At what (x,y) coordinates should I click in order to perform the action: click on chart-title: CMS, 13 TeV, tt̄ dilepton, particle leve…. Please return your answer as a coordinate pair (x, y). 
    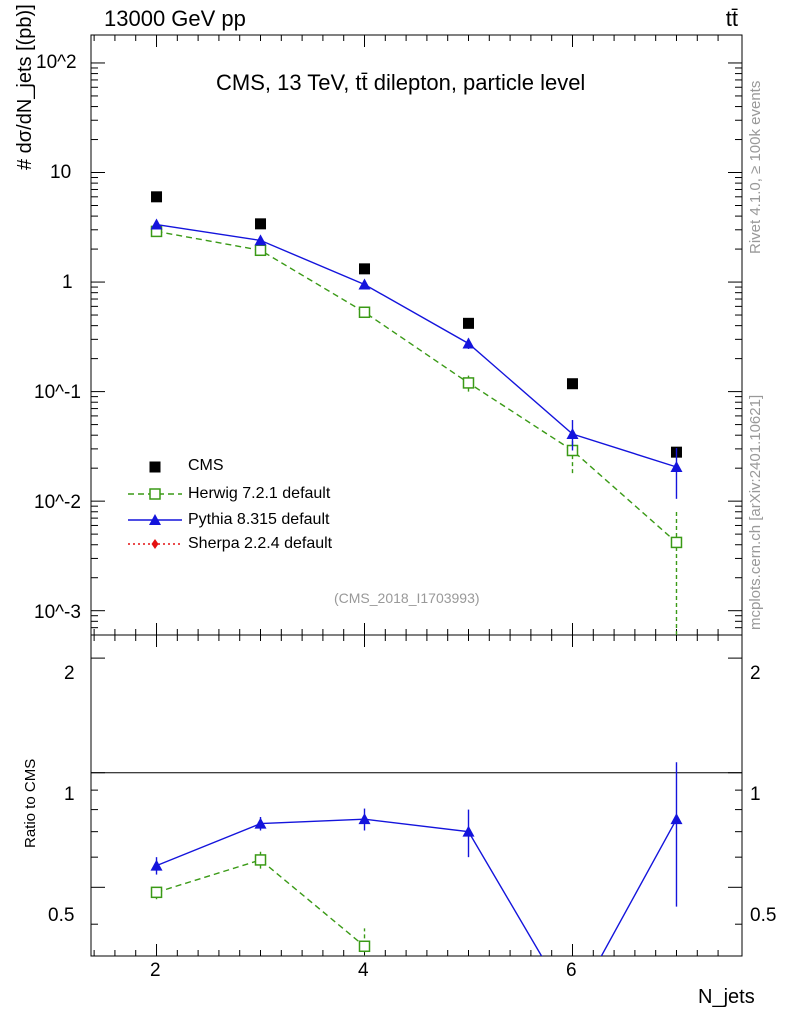
    Looking at the image, I should click on (401, 82).